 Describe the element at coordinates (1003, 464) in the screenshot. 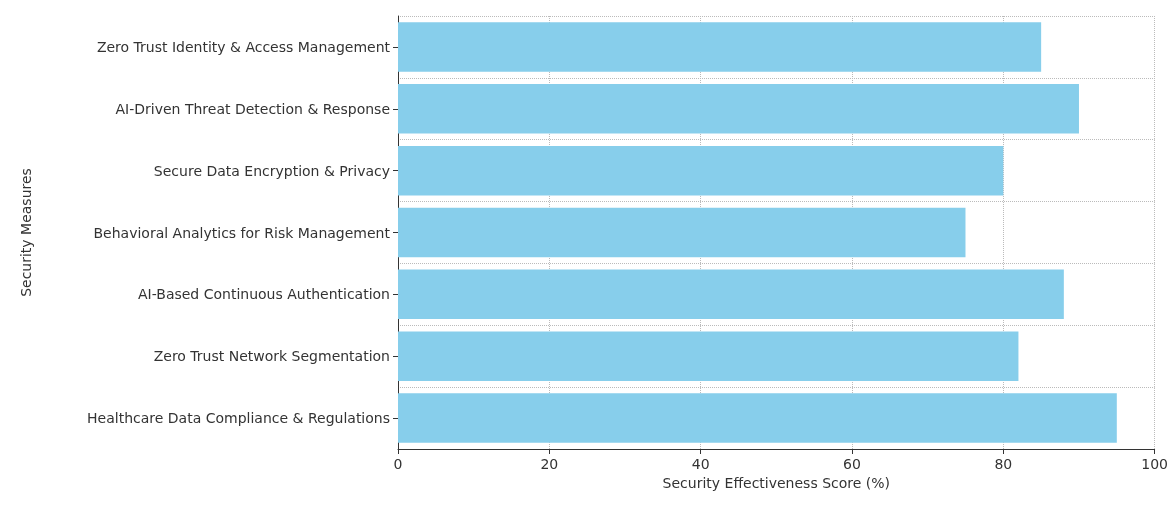

I see `x-tick-label: 80` at that location.